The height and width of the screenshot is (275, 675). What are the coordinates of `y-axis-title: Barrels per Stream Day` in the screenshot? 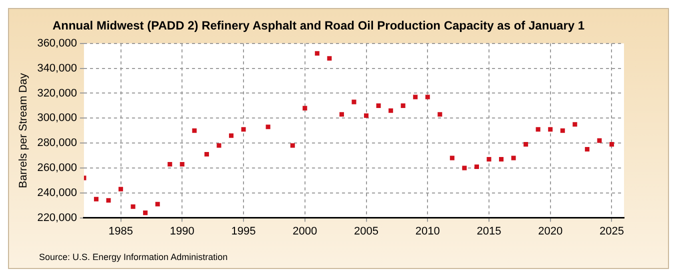 It's located at (24, 130).